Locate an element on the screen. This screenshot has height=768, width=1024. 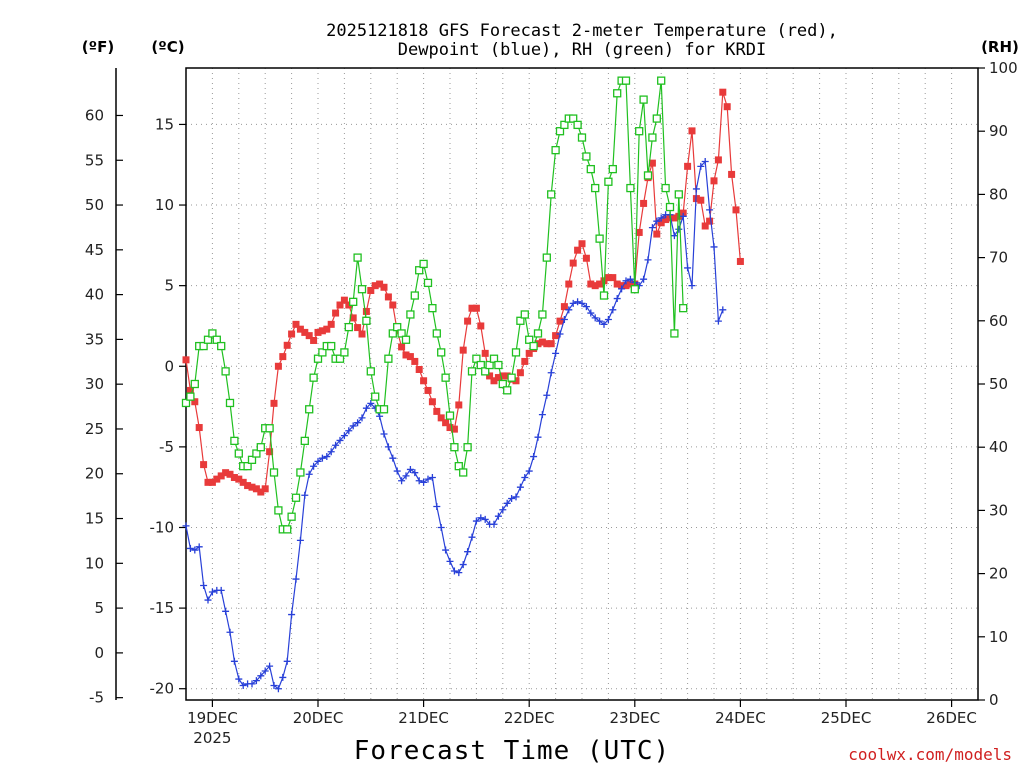
celsius-unit-label: (ºC) is located at coordinates (167, 47).